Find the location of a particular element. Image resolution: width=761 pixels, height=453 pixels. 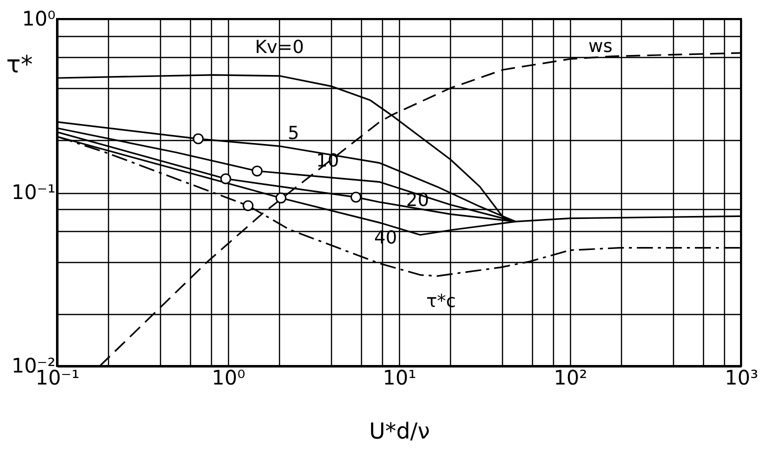

series-label: ws is located at coordinates (600, 47).